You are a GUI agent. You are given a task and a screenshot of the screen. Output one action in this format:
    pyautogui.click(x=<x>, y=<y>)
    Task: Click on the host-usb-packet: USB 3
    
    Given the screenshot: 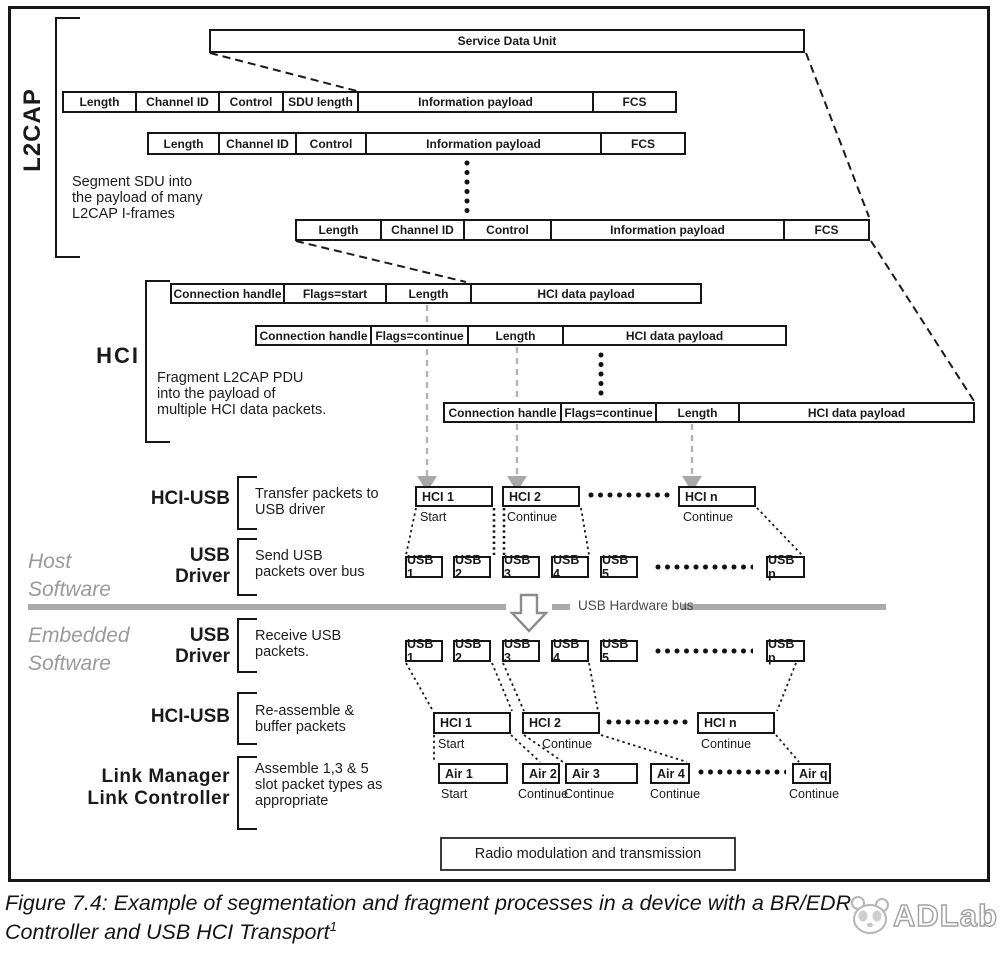 What is the action you would take?
    pyautogui.click(x=521, y=567)
    